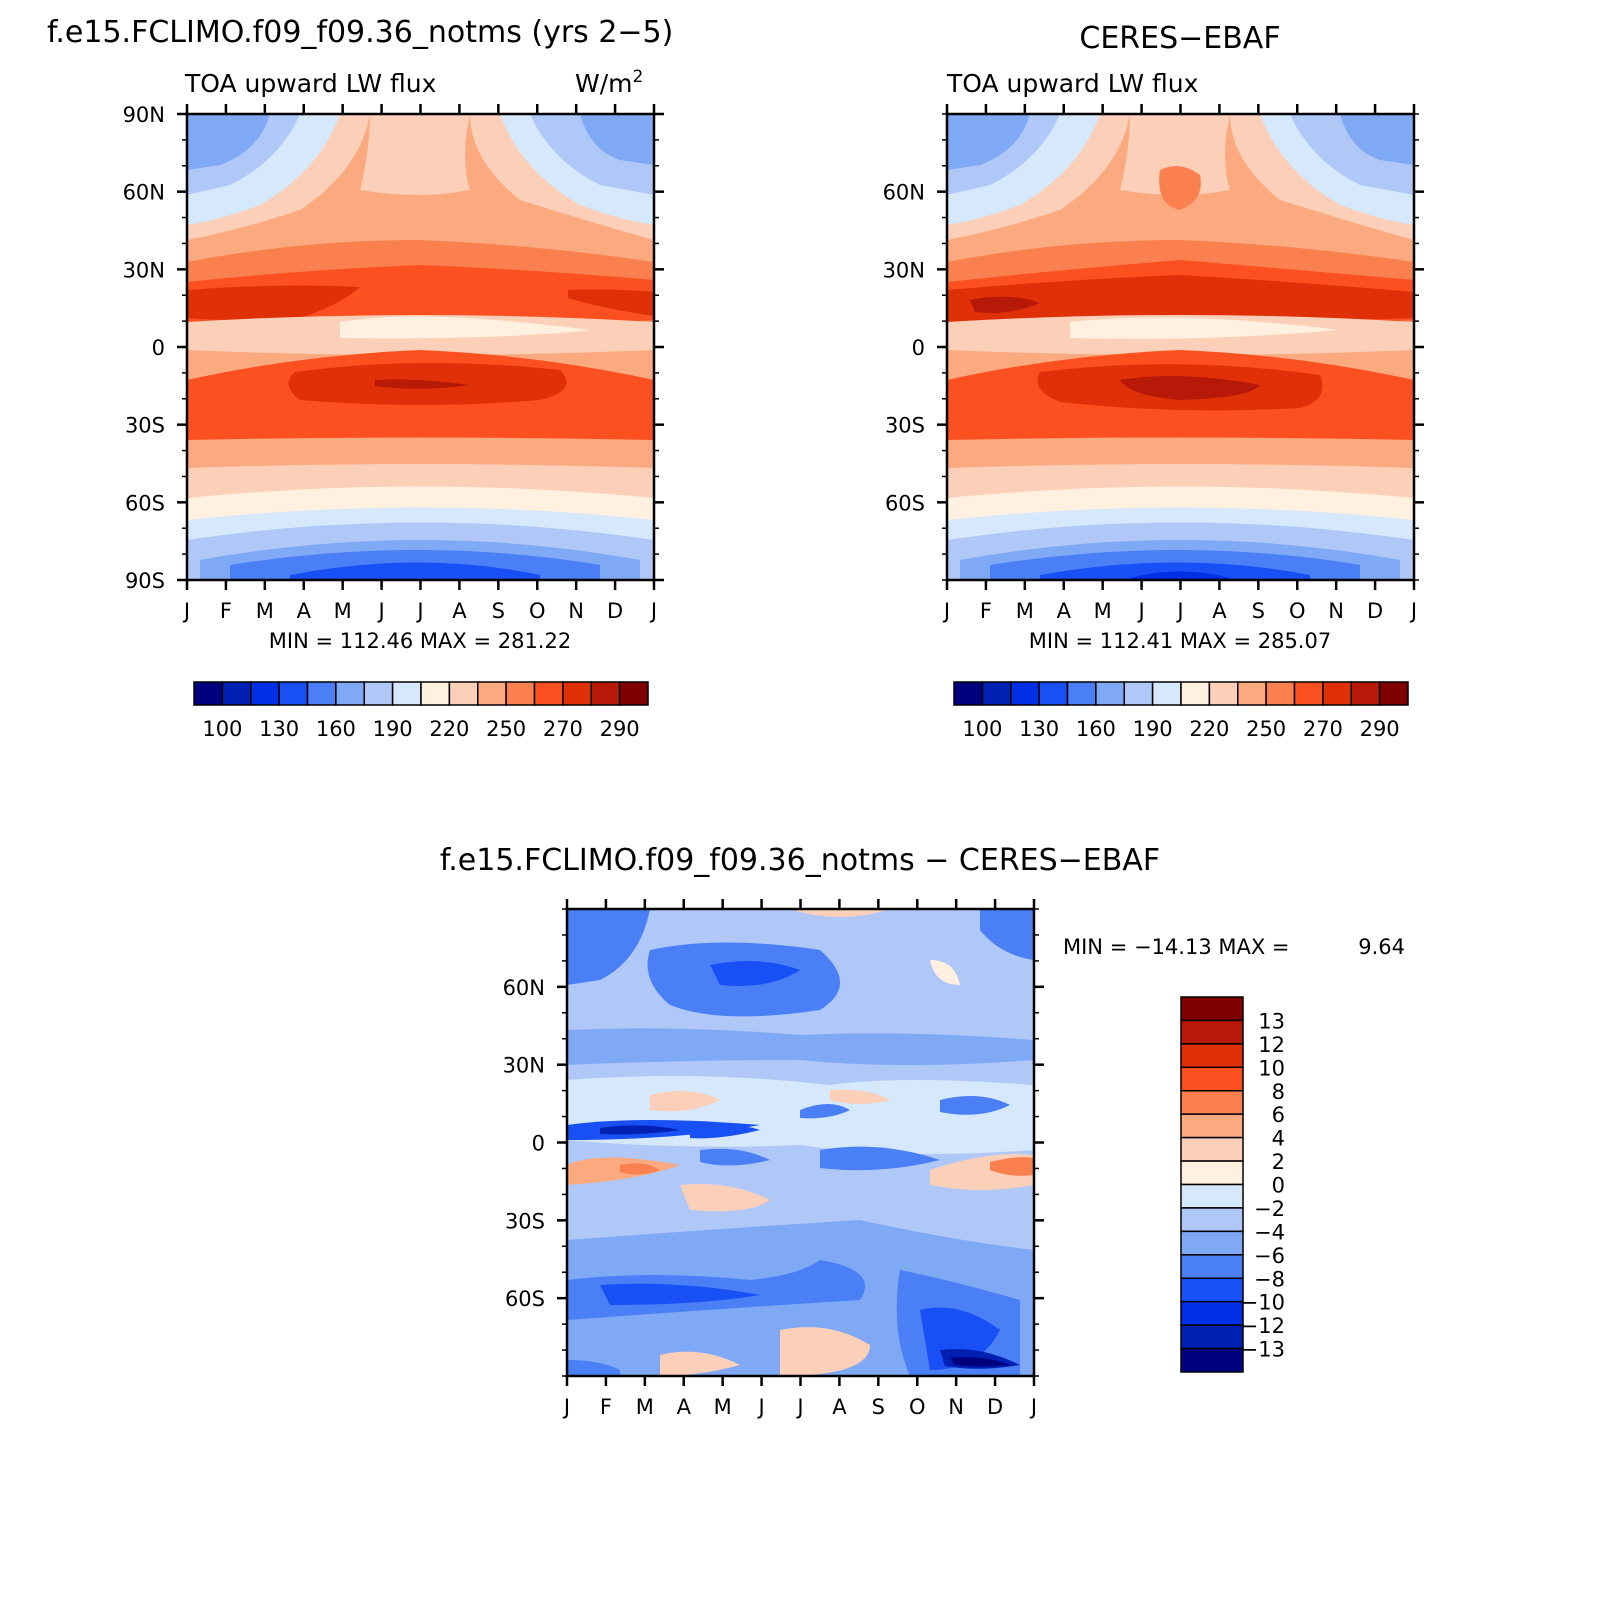 This screenshot has height=1597, width=1597. Describe the element at coordinates (145, 503) in the screenshot. I see `model-y-tick-label: 60S` at that location.